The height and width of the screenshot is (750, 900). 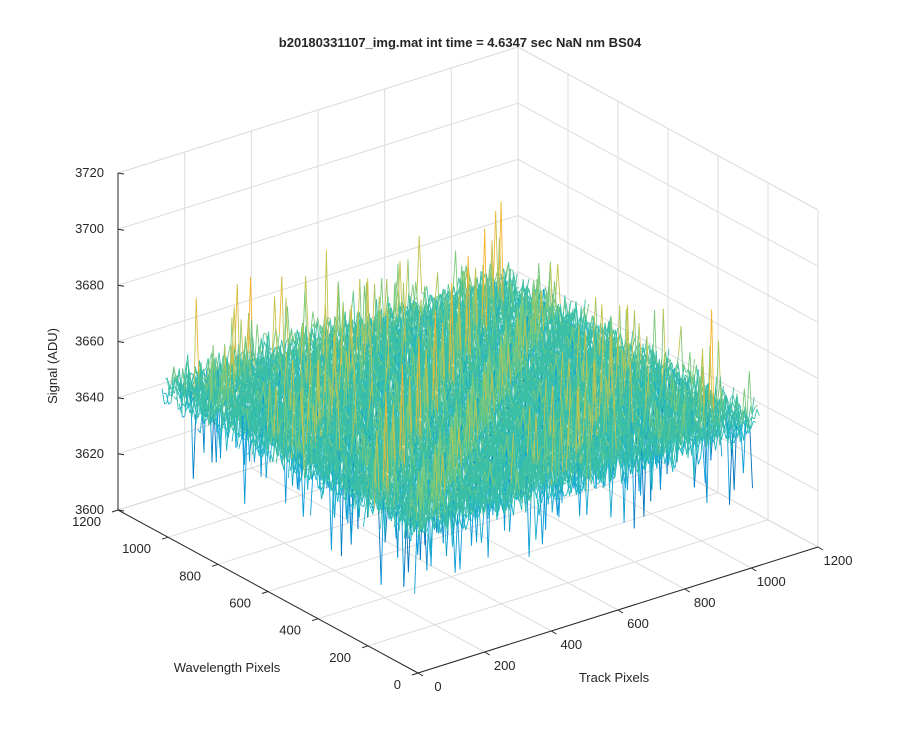 I want to click on x-tick-label: 600, so click(x=638, y=623).